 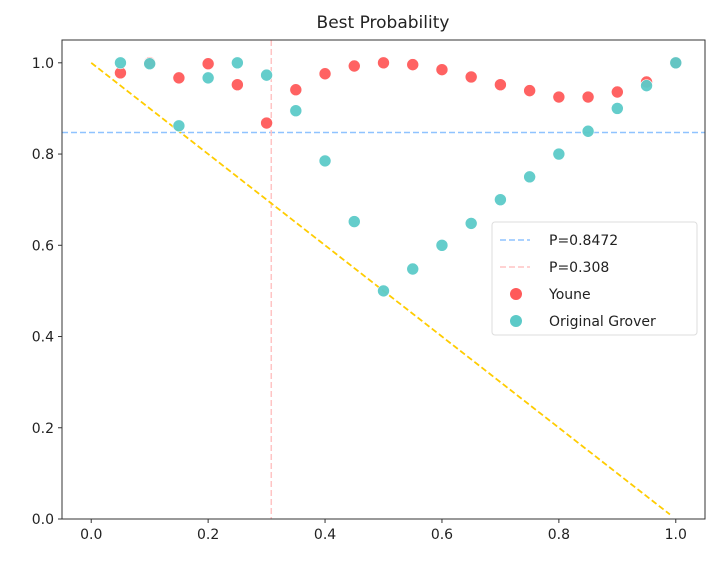 What do you see at coordinates (676, 535) in the screenshot?
I see `x-tick-label: 1.0` at bounding box center [676, 535].